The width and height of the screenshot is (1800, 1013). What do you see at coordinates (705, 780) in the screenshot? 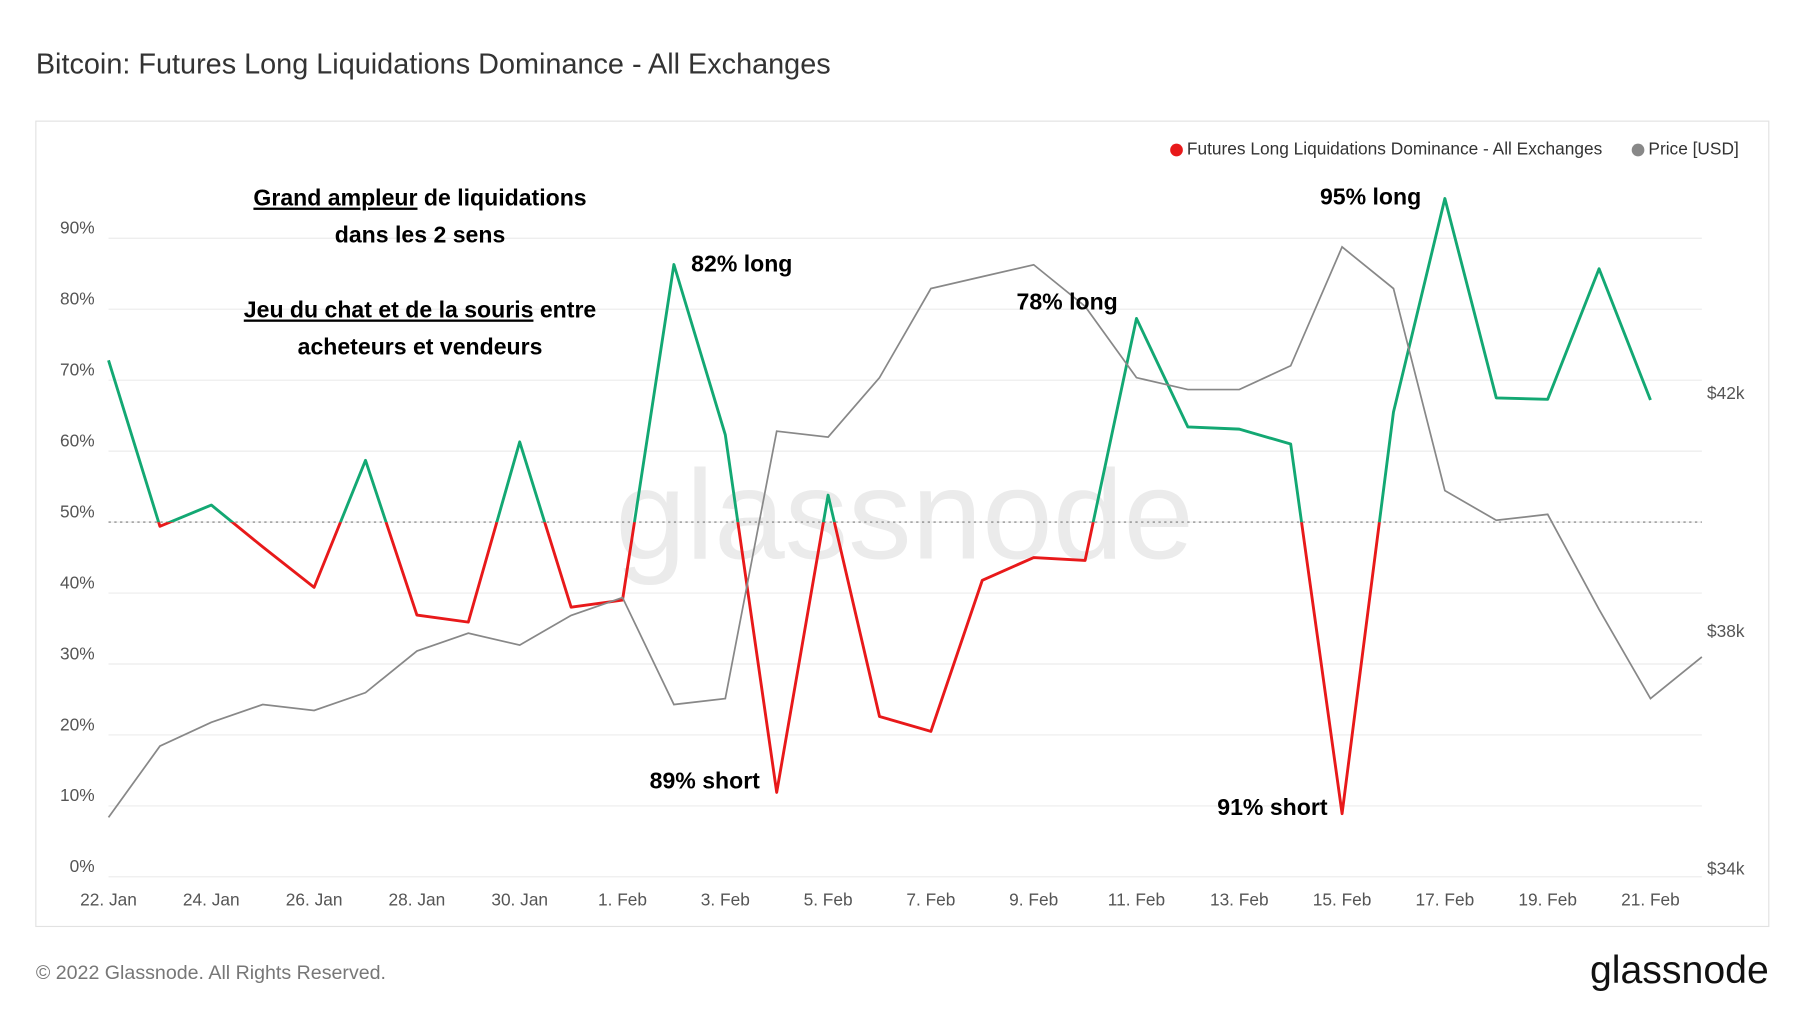
I see `annotation: 89% short` at bounding box center [705, 780].